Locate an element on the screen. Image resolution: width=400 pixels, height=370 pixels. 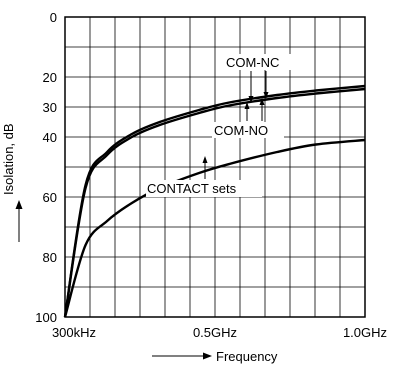
y-axis-label: Isolation, dB is located at coordinates (8, 159).